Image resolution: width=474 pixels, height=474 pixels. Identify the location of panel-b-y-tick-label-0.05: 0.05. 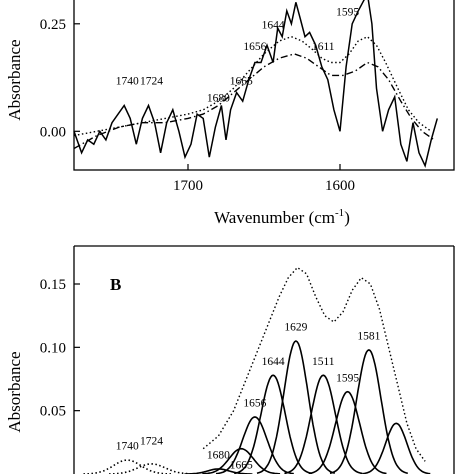
(53, 412).